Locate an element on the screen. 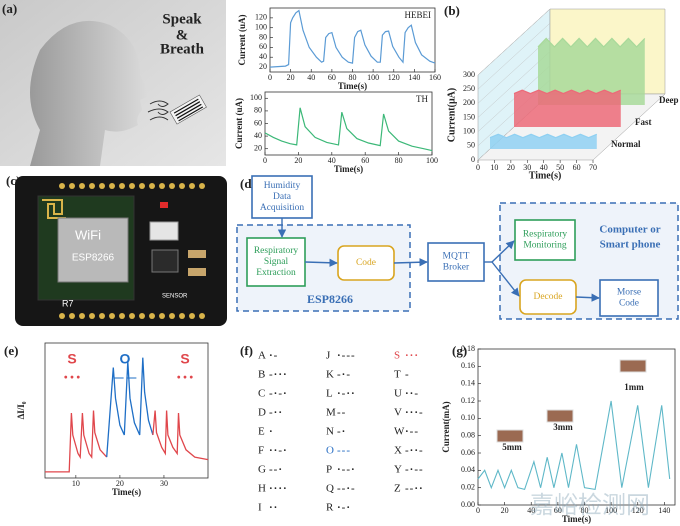  series-label: Deep is located at coordinates (669, 100).